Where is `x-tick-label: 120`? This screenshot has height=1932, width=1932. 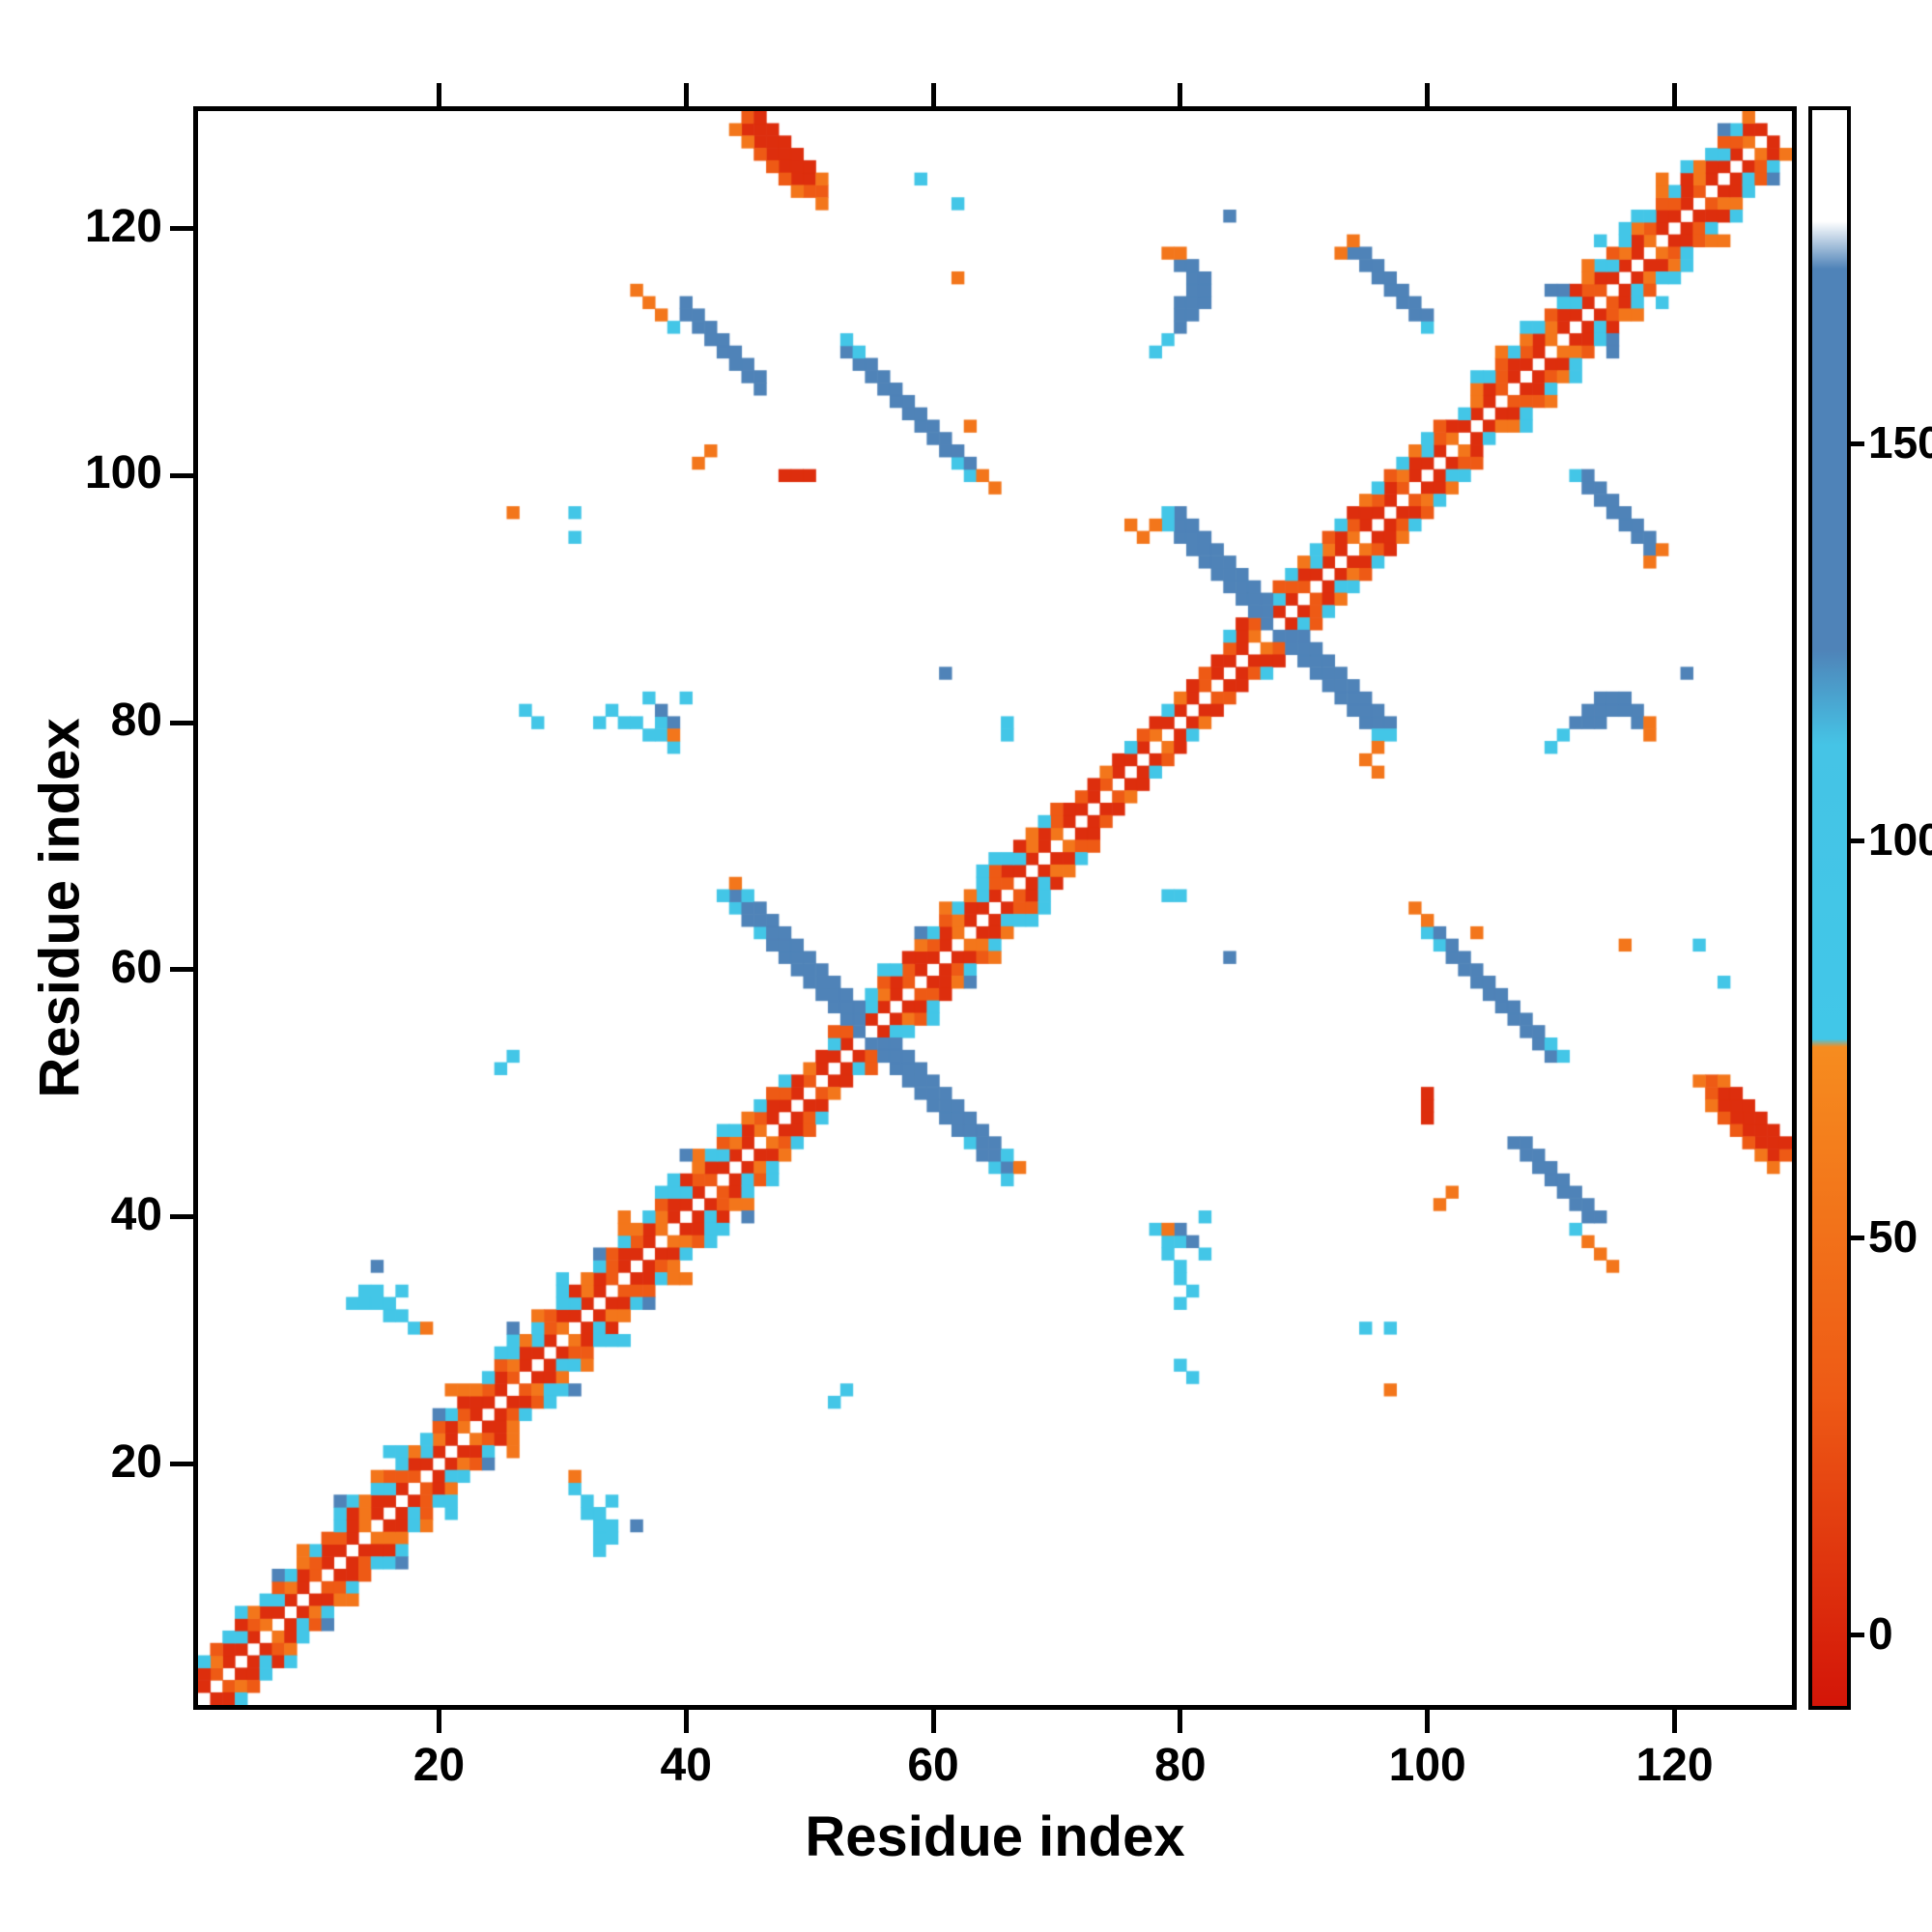
x-tick-label: 120 is located at coordinates (1674, 1765).